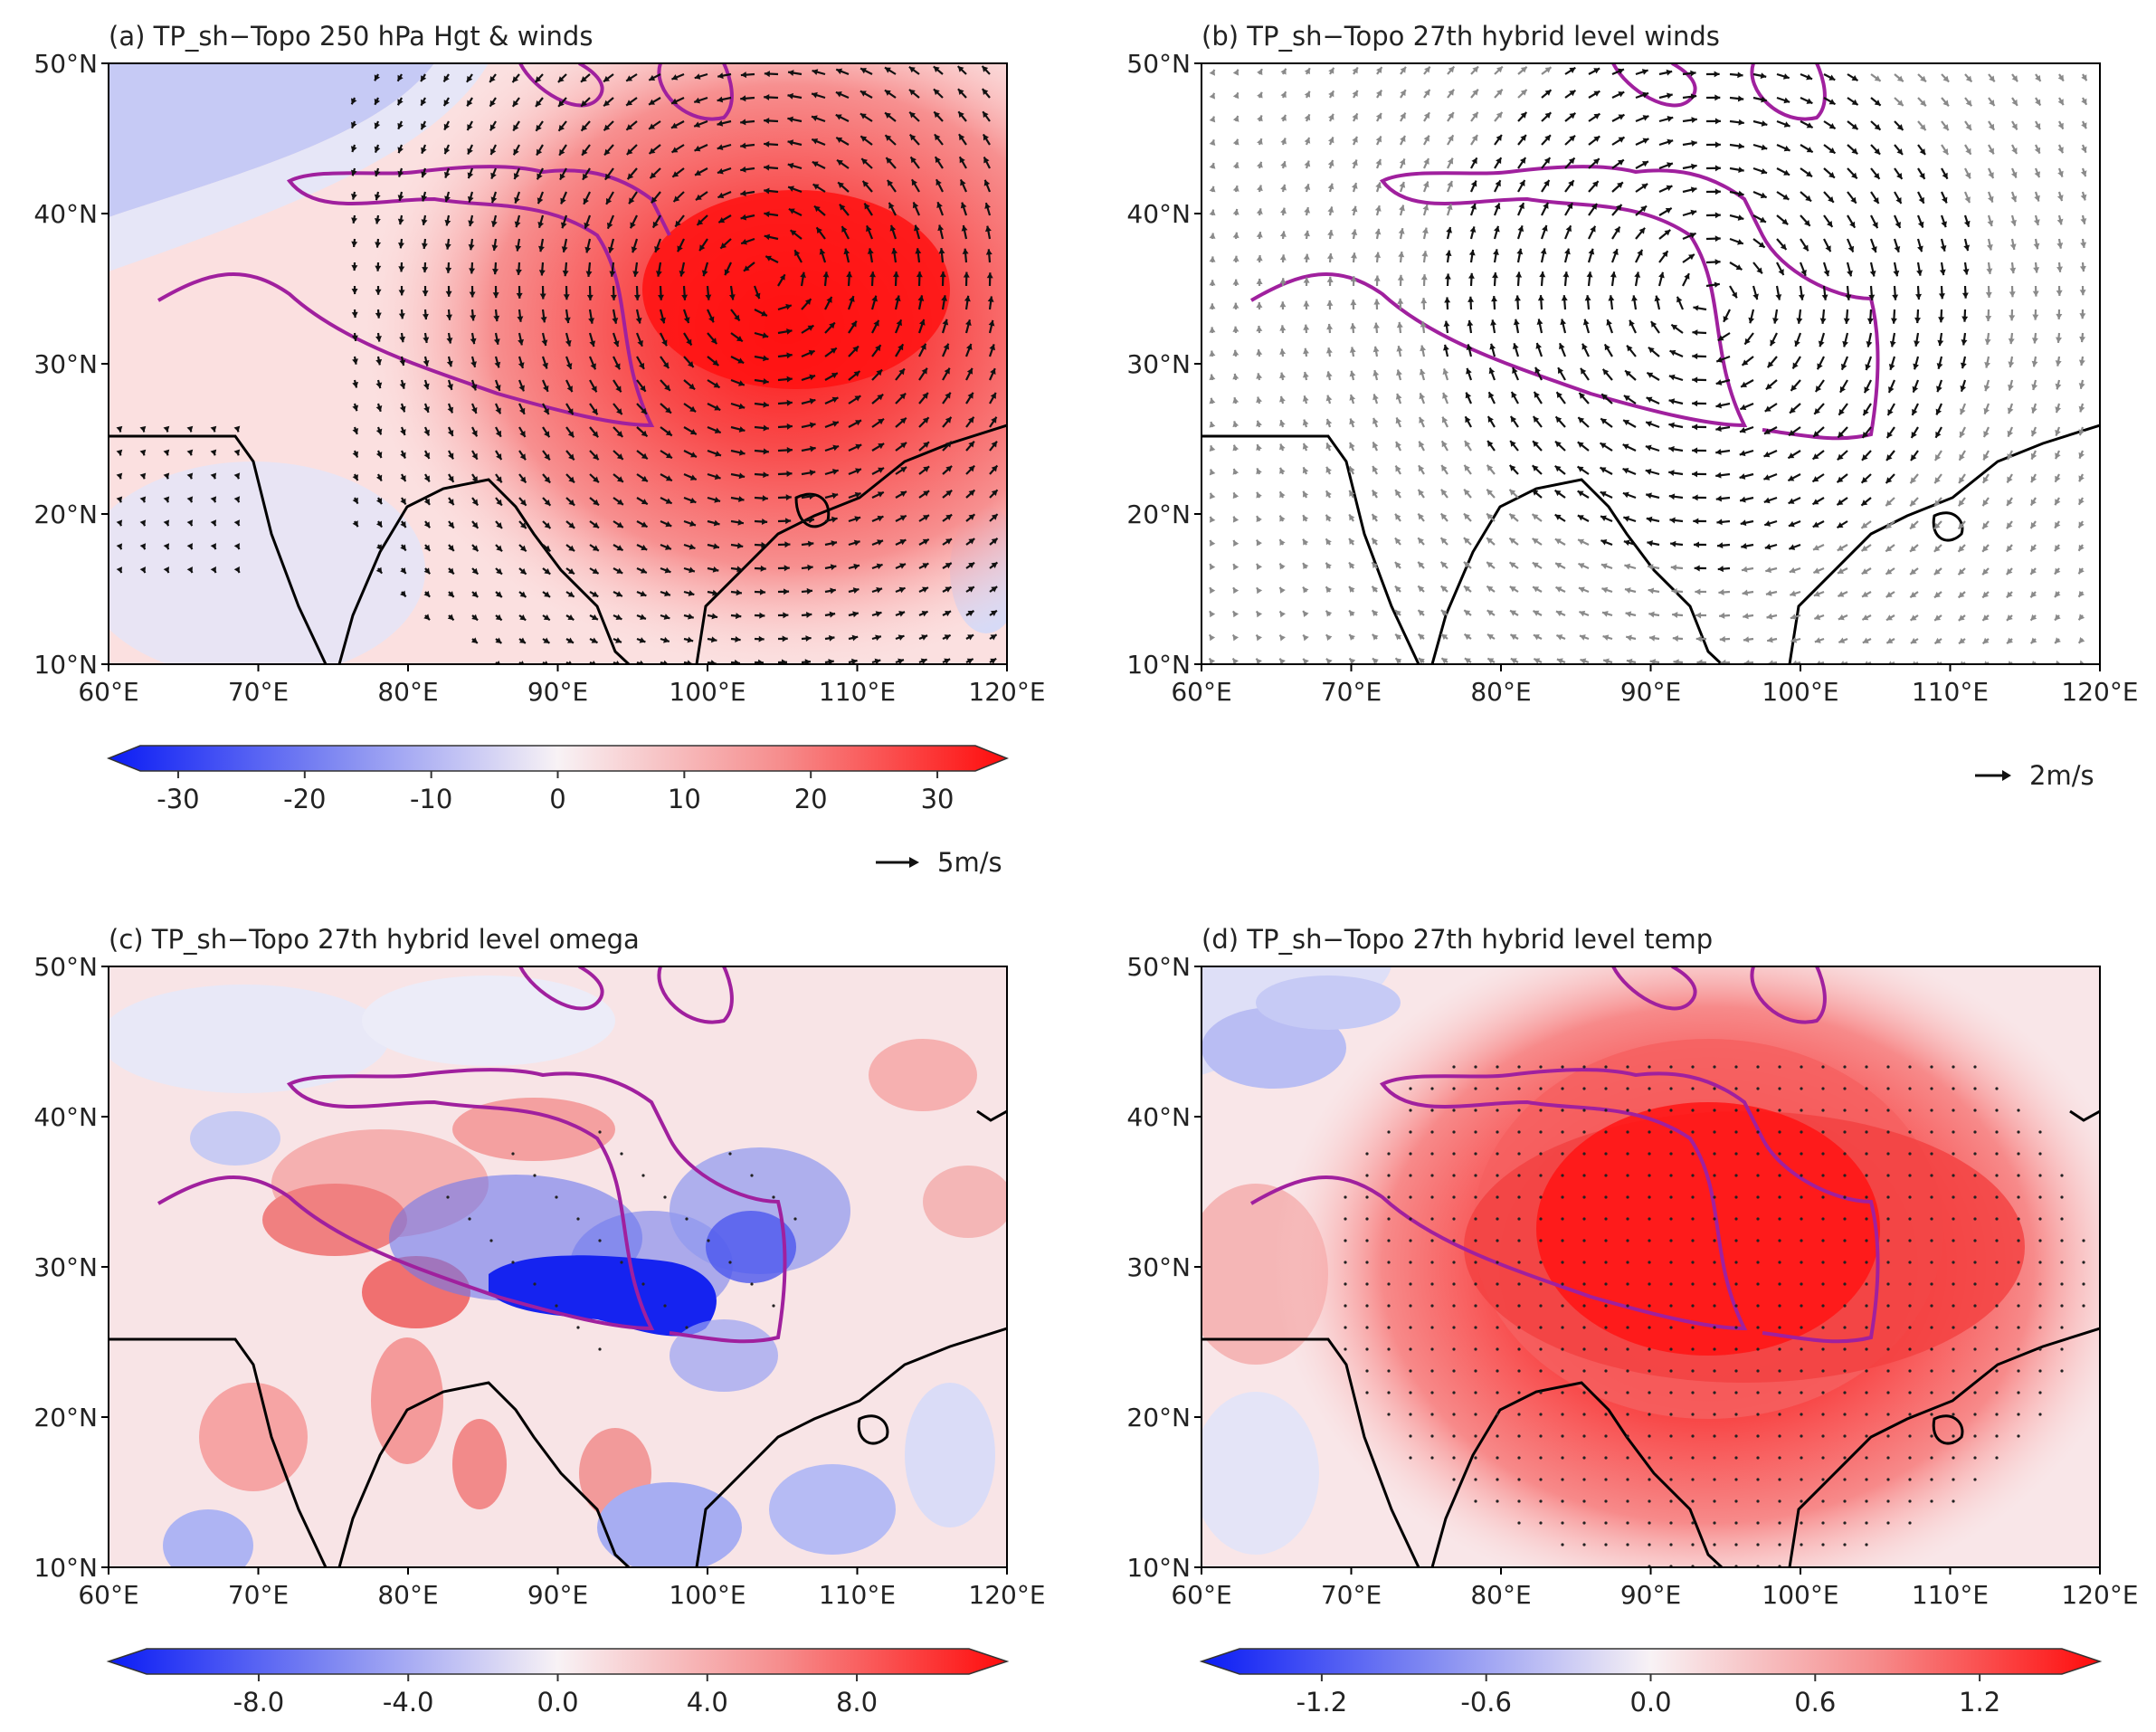 The image size is (2156, 1732). I want to click on x-tick-label: 80°E, so click(407, 692).